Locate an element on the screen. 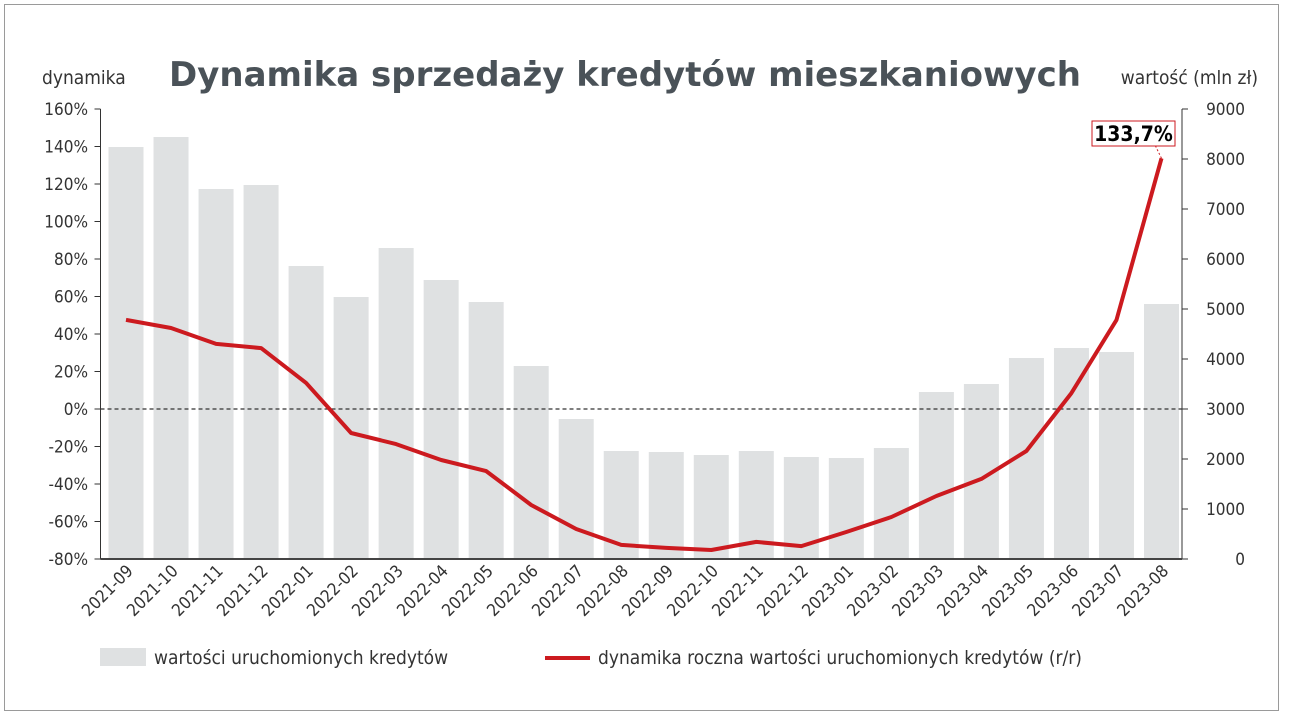 Image resolution: width=1291 pixels, height=722 pixels. right-tick-label: 6000 is located at coordinates (1225, 260).